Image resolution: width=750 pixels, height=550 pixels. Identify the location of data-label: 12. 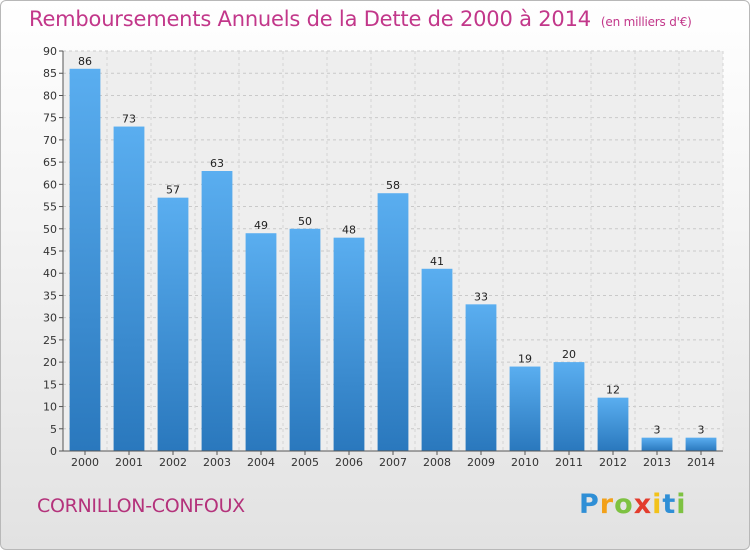
(613, 390).